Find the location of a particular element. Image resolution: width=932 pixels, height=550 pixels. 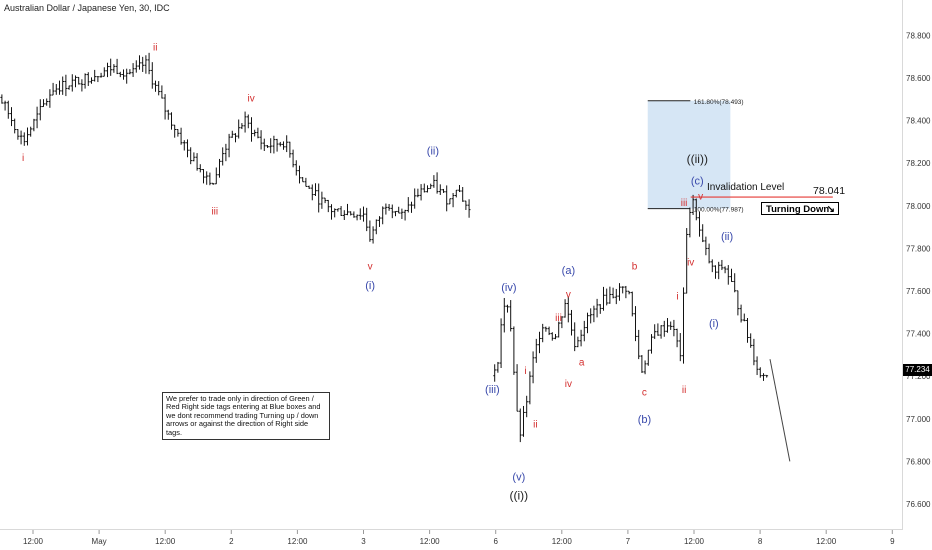

x-tick-label: 8 is located at coordinates (760, 541).